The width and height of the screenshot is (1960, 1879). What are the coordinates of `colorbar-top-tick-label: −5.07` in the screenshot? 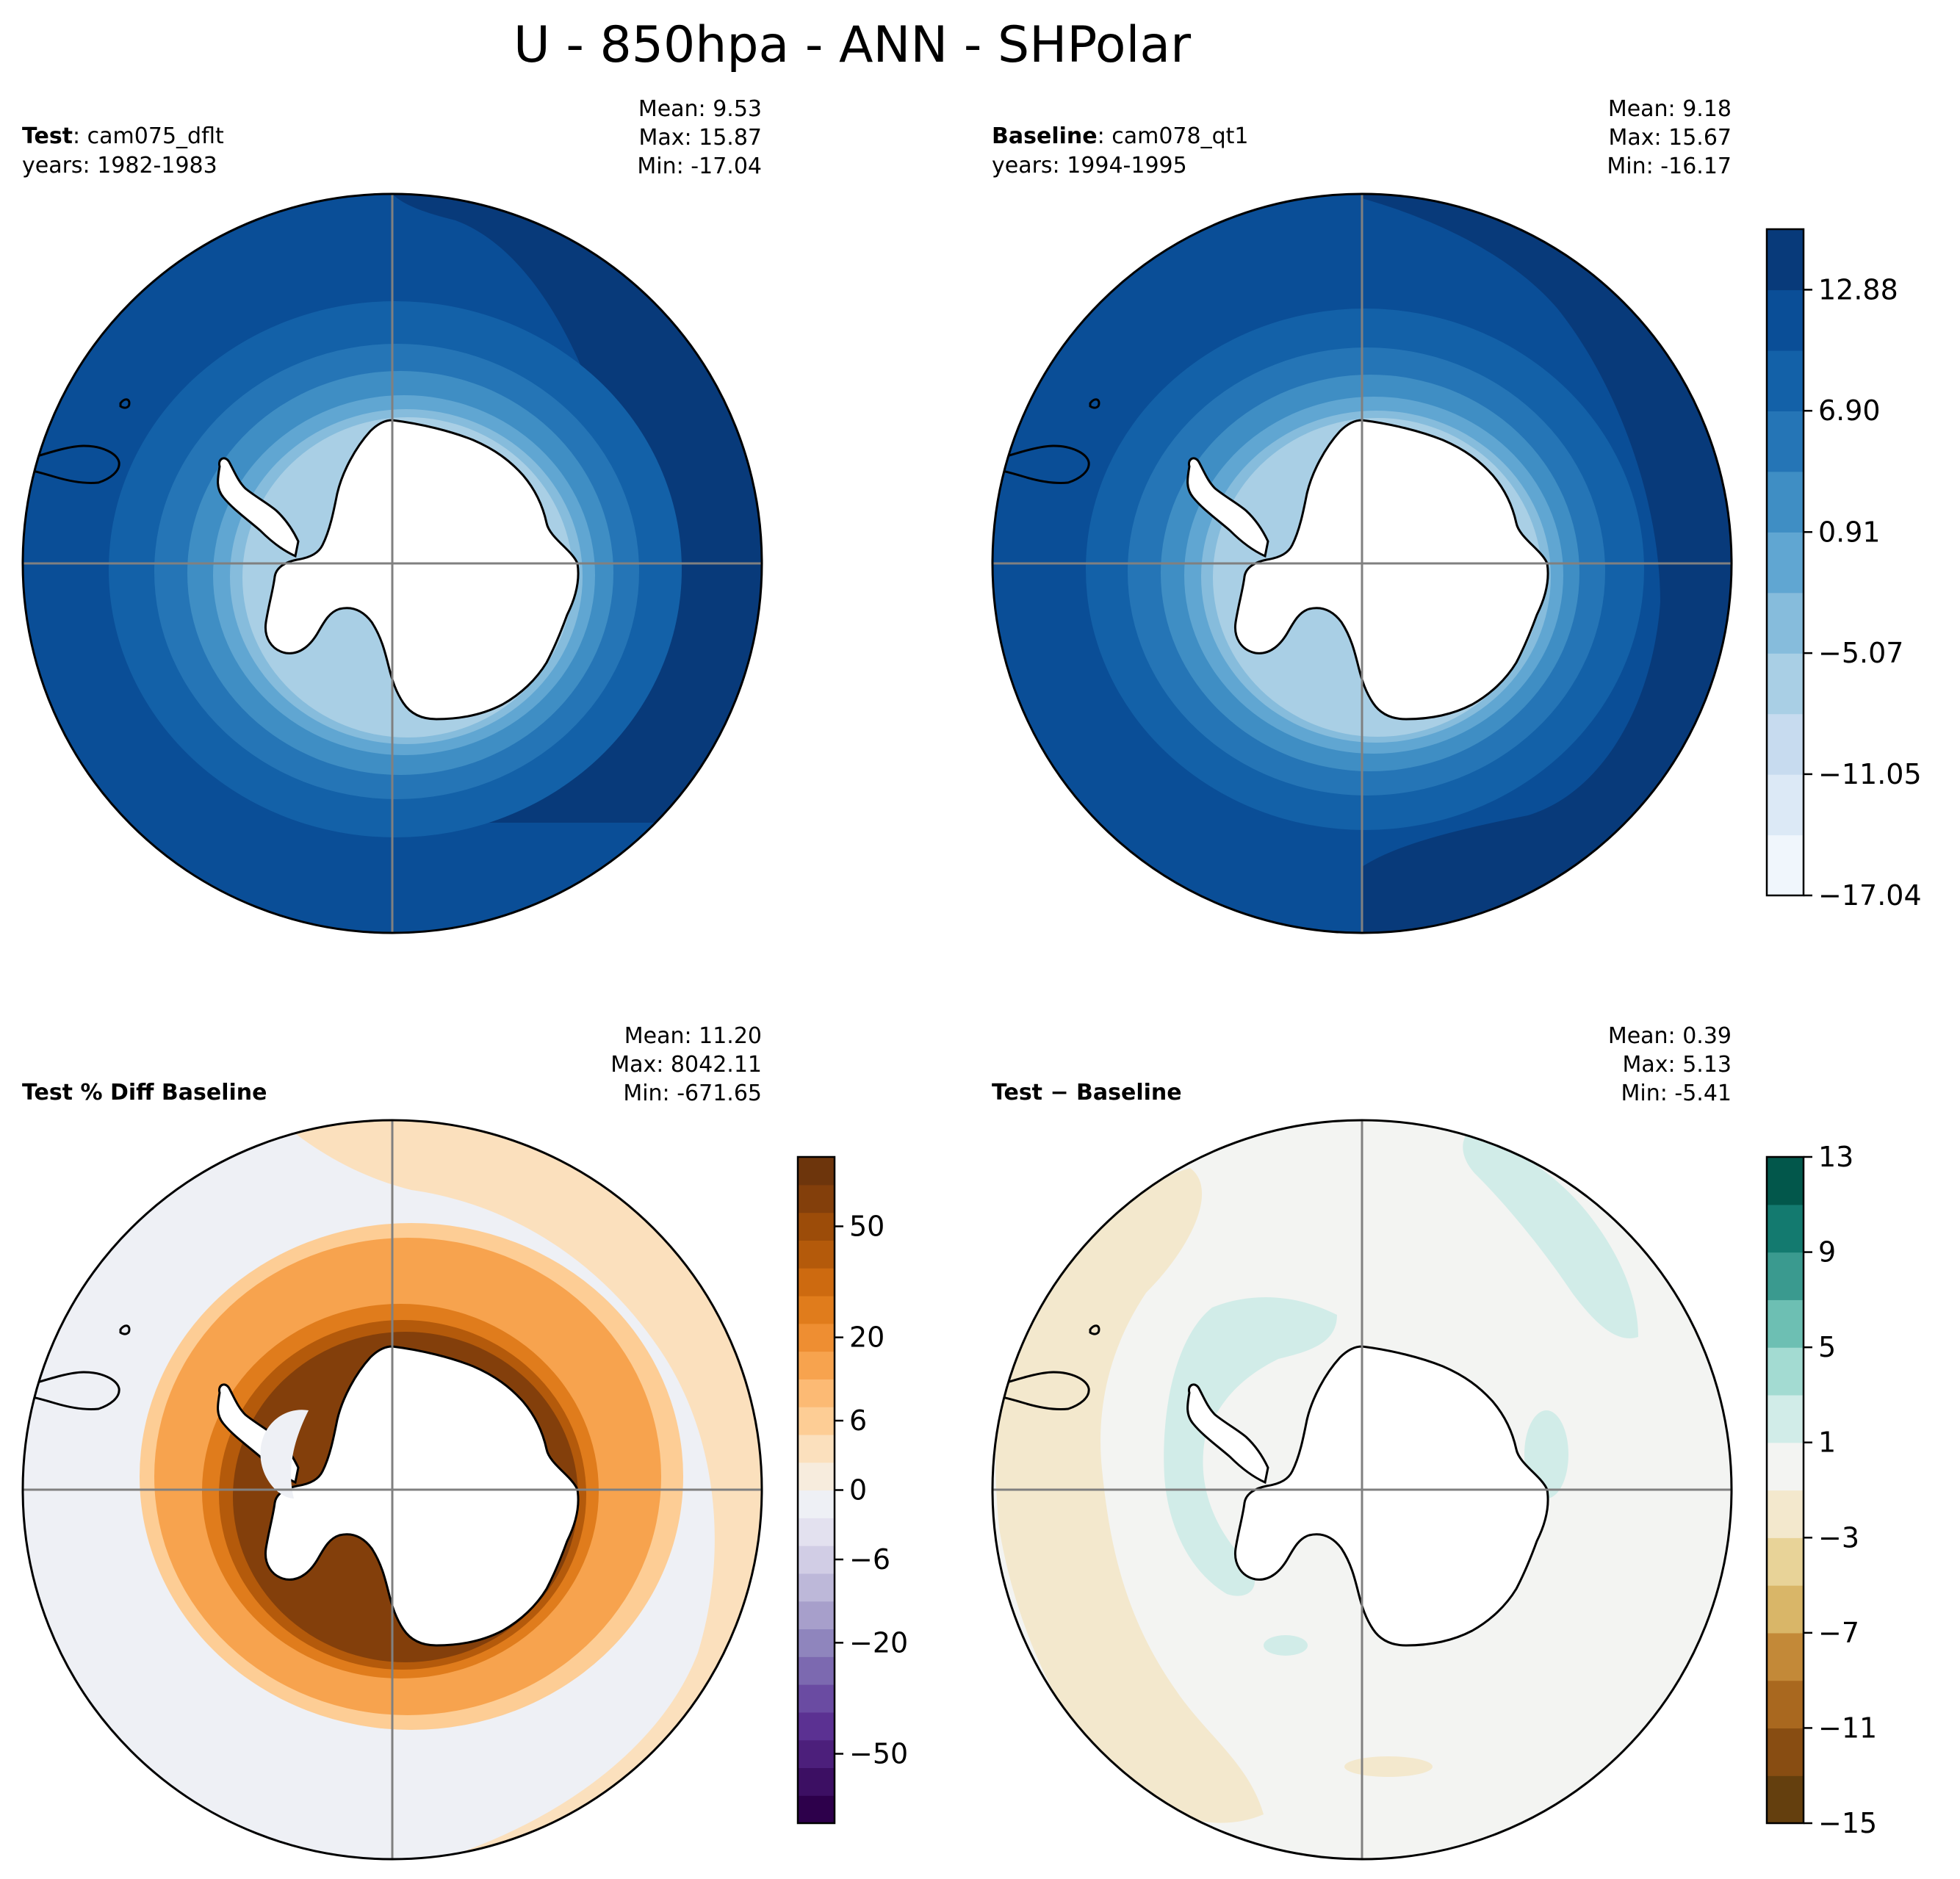 It's located at (1860, 653).